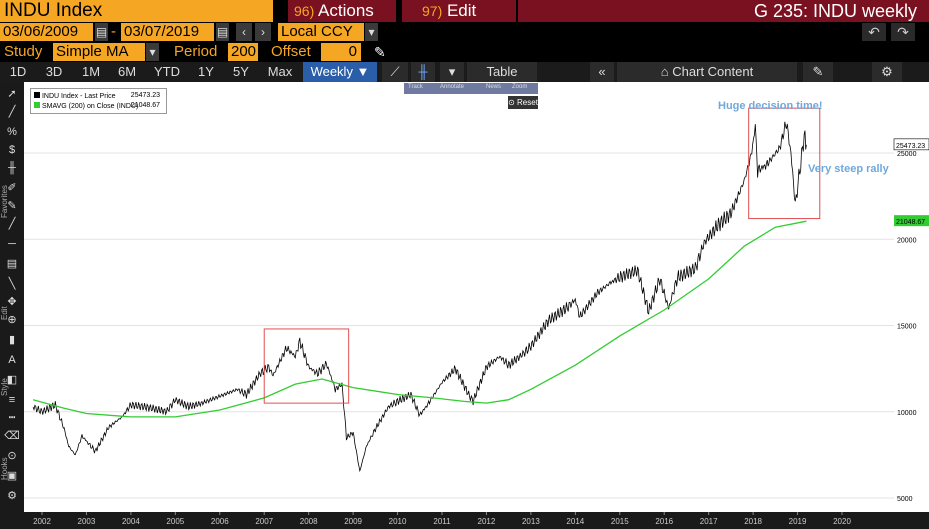 The image size is (929, 529). I want to click on chart-content-label: Chart Content, so click(713, 71).